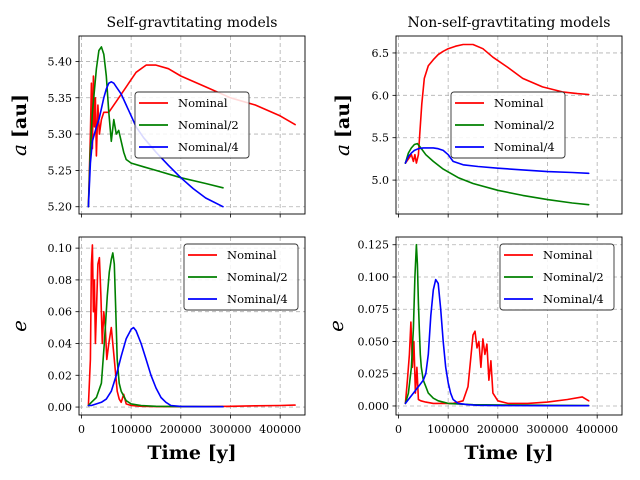 The height and width of the screenshot is (480, 640). I want to click on y-tick-label: 0.075, so click(374, 309).